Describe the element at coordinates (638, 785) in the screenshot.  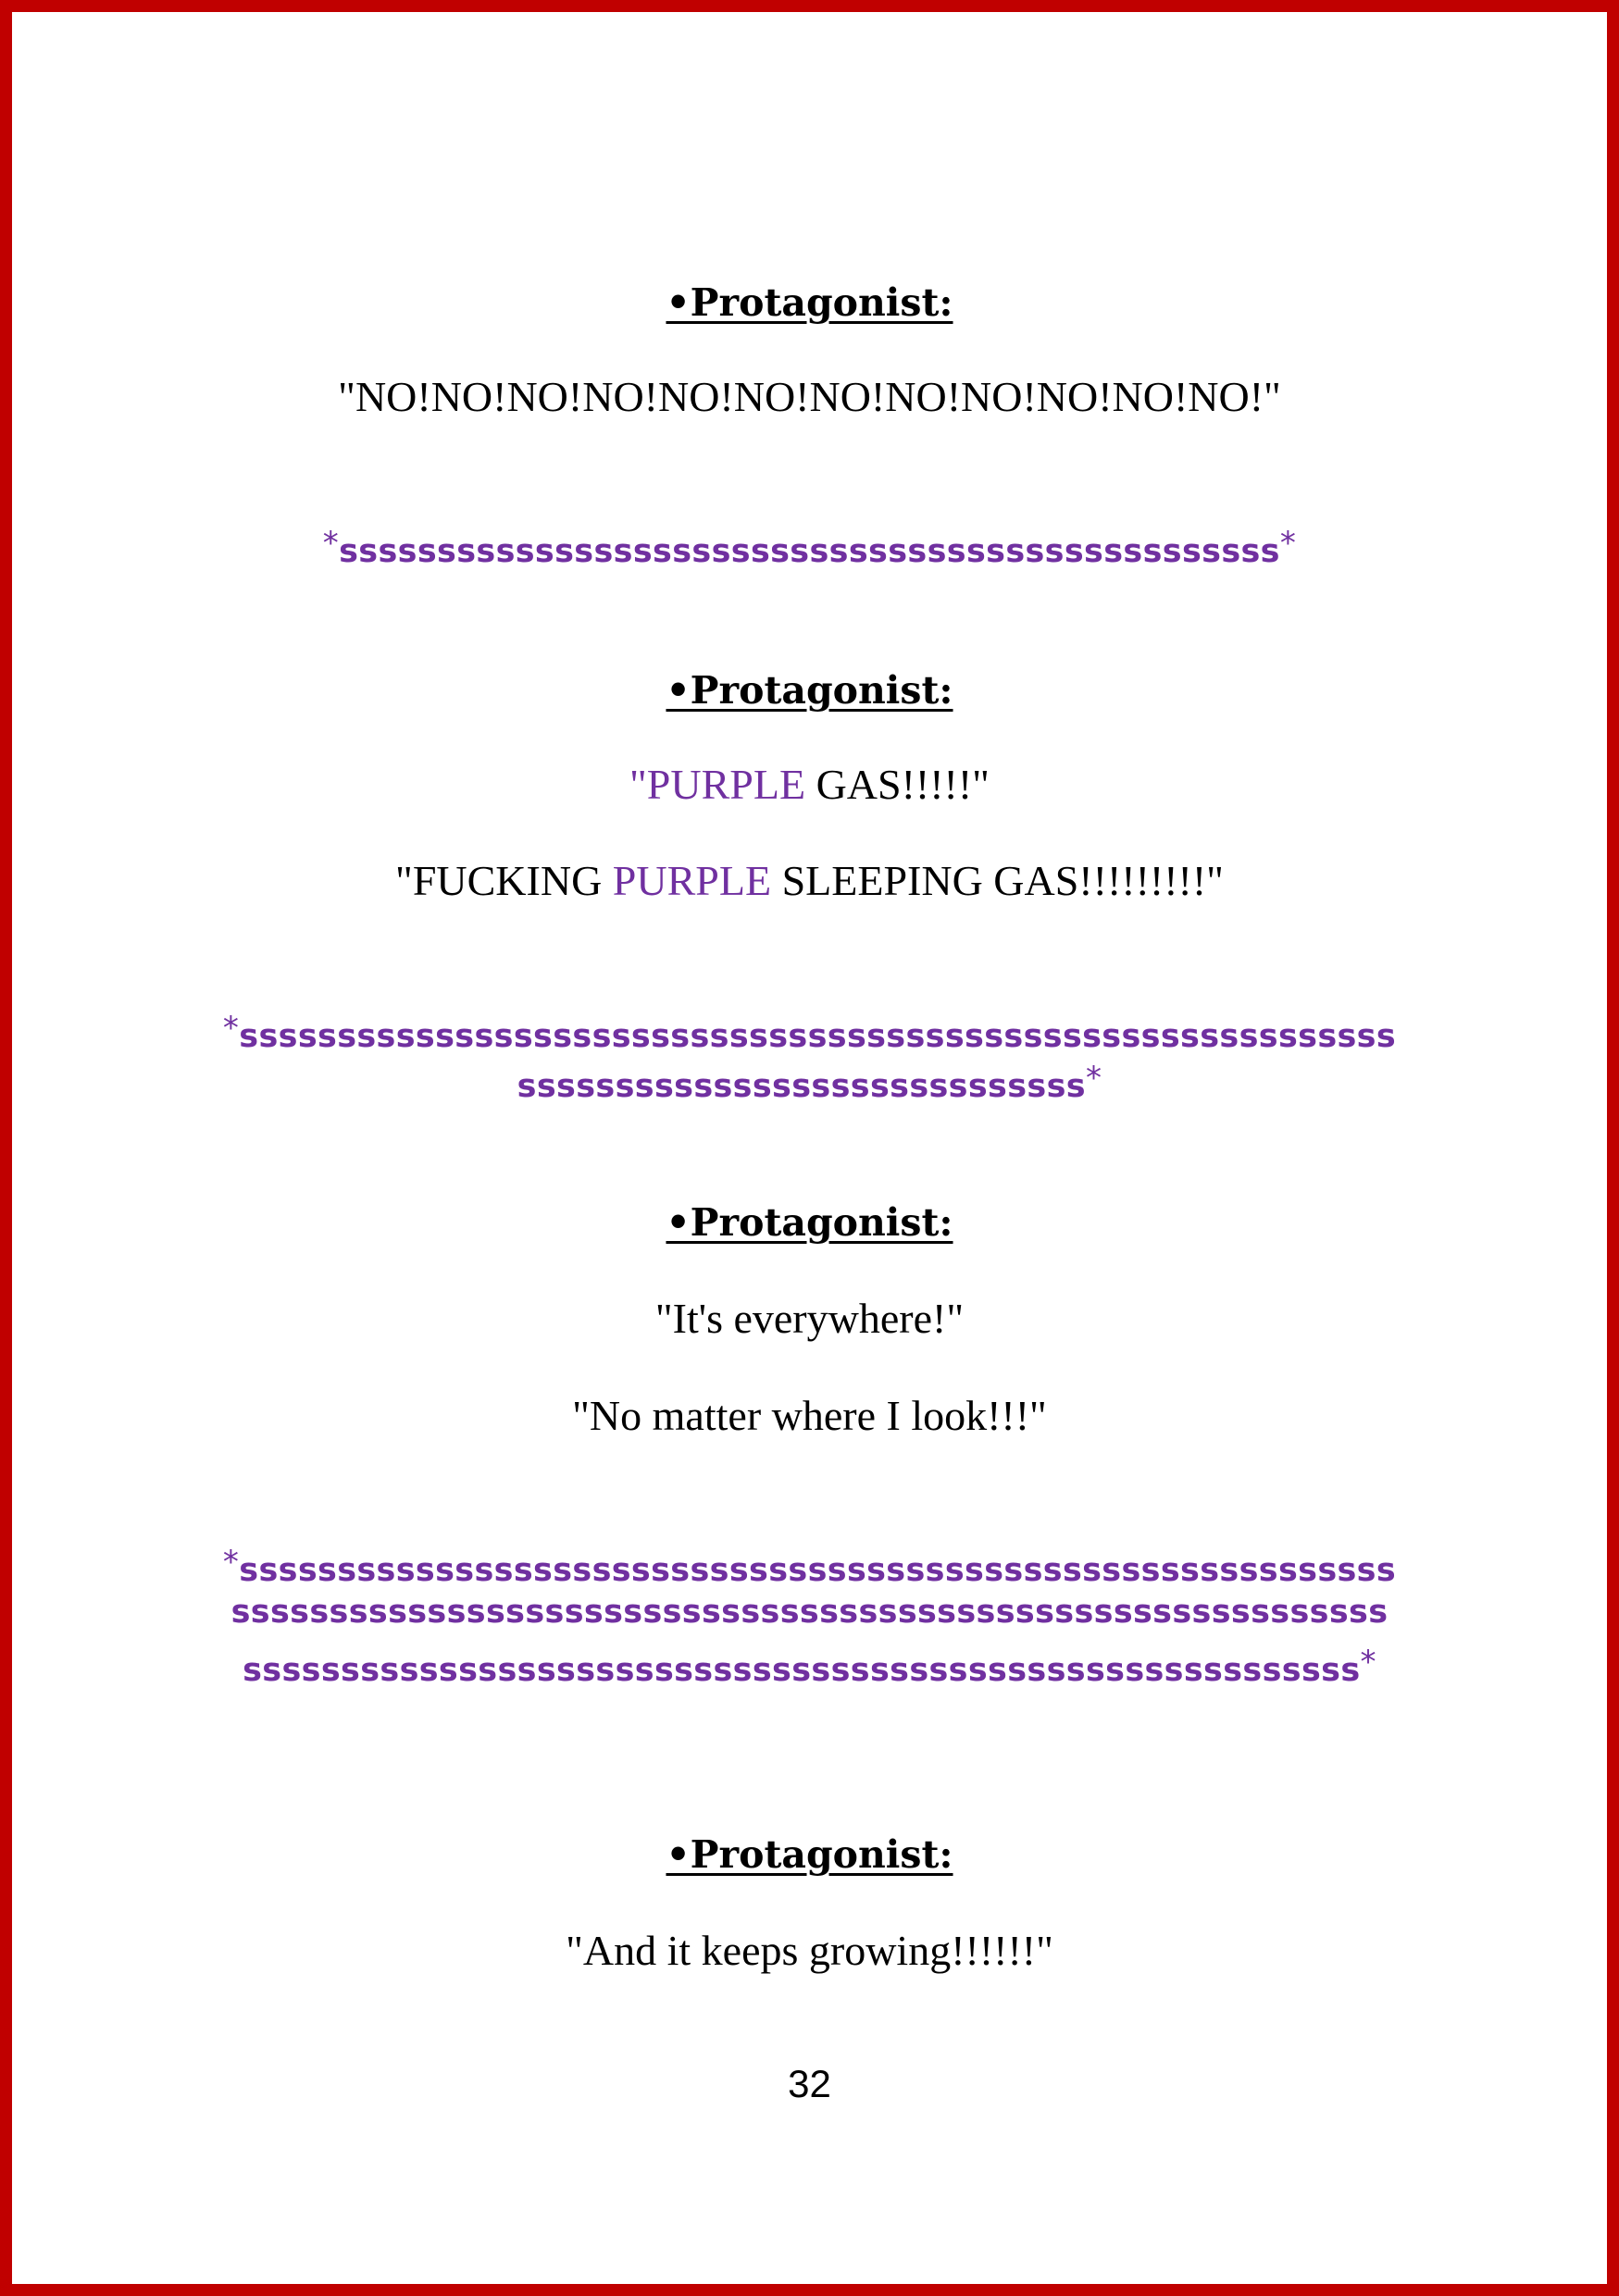
I see `open-quote: "` at that location.